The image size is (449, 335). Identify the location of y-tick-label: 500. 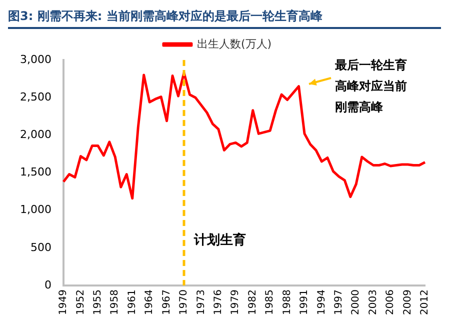
(41, 247).